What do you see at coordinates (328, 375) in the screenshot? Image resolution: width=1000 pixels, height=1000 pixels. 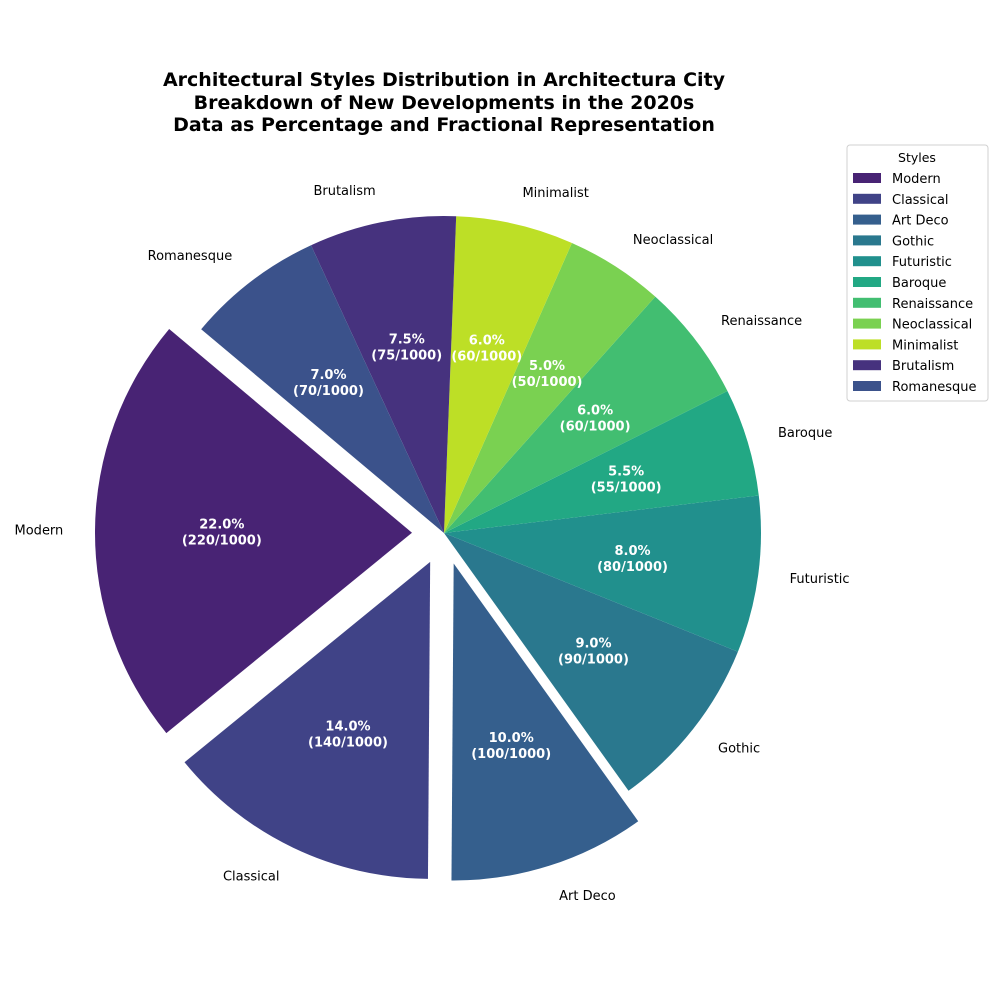 I see `slice-percent-label: 7.0%` at bounding box center [328, 375].